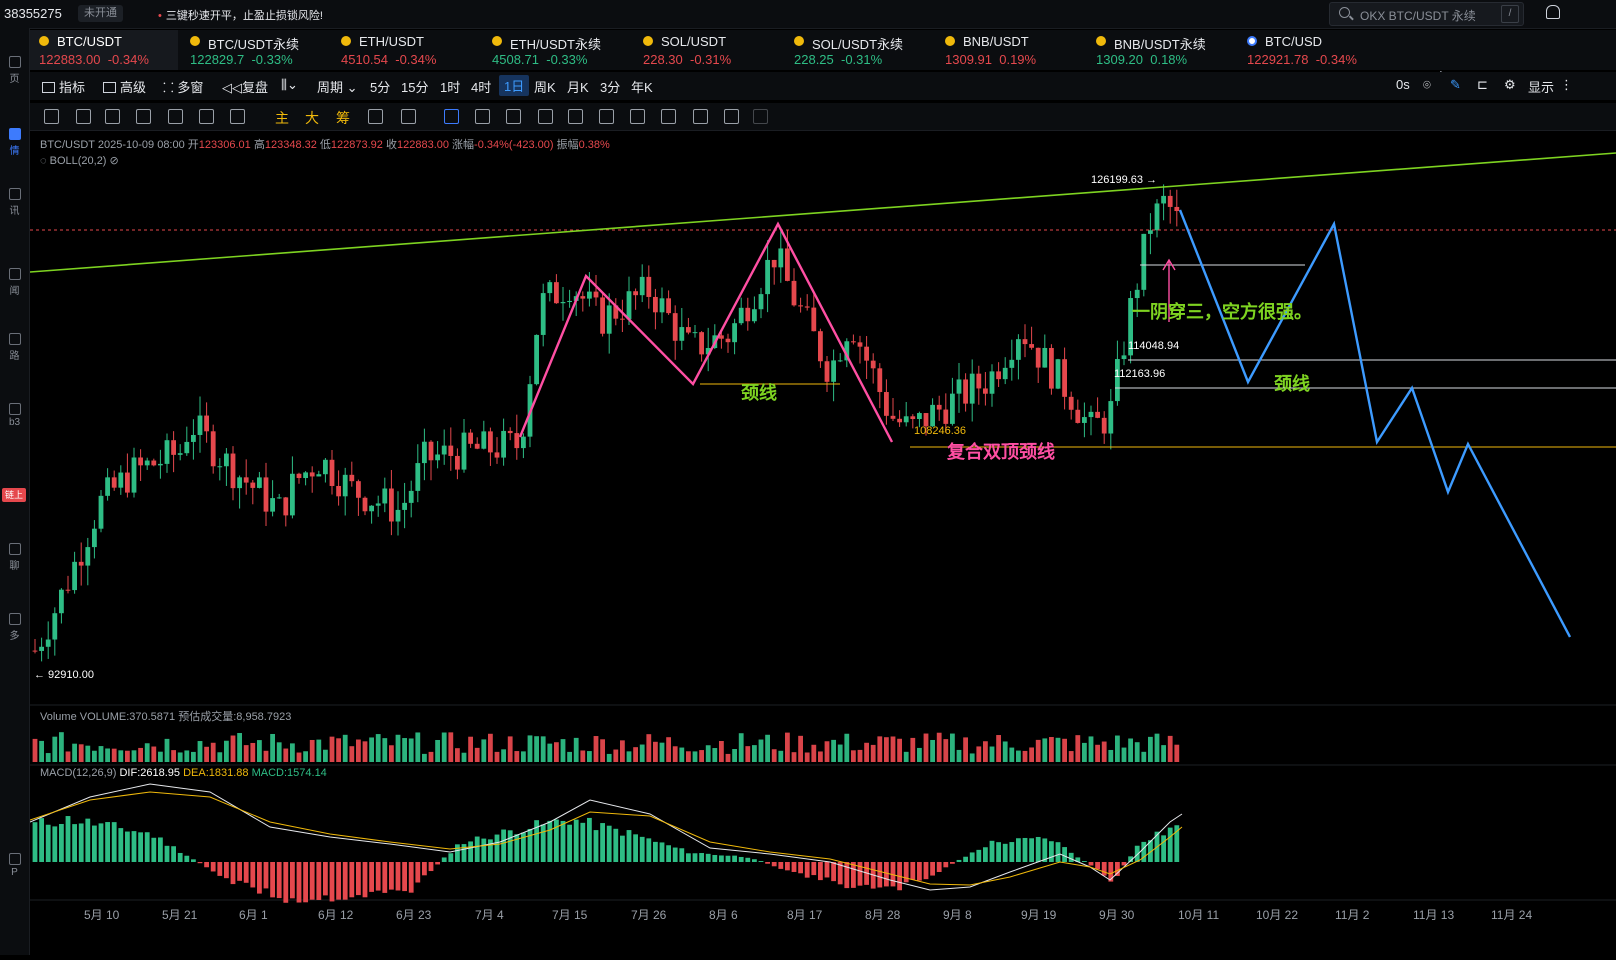 The width and height of the screenshot is (1616, 960). Describe the element at coordinates (606, 116) in the screenshot. I see `edit-icon` at that location.